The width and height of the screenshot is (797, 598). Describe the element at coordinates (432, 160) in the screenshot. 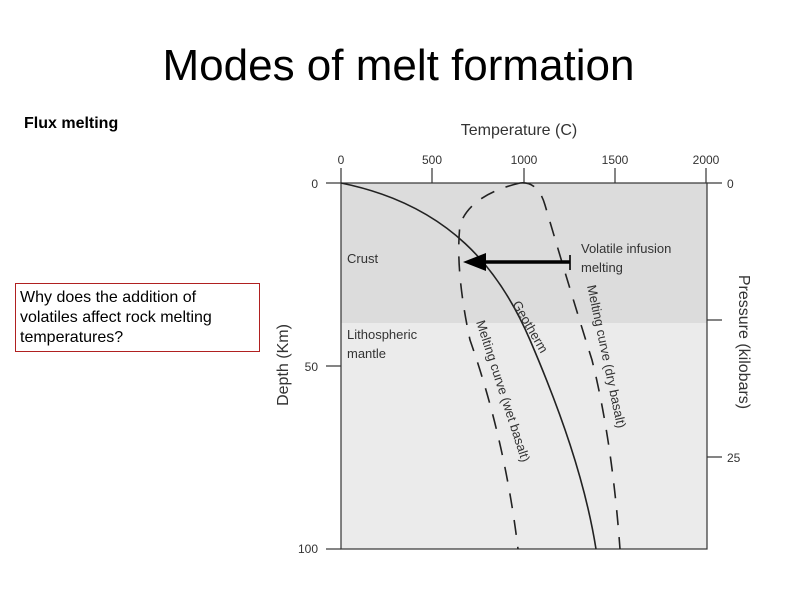

I see `top-tick-label: 500` at that location.